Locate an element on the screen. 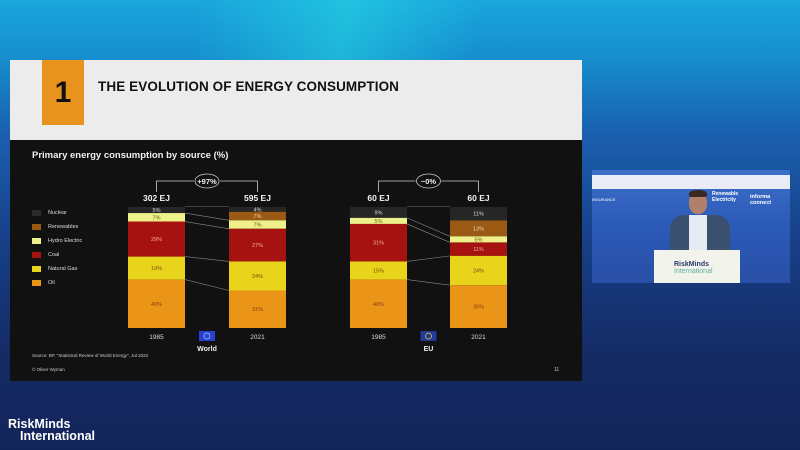  year-label: 2021 is located at coordinates (478, 337).